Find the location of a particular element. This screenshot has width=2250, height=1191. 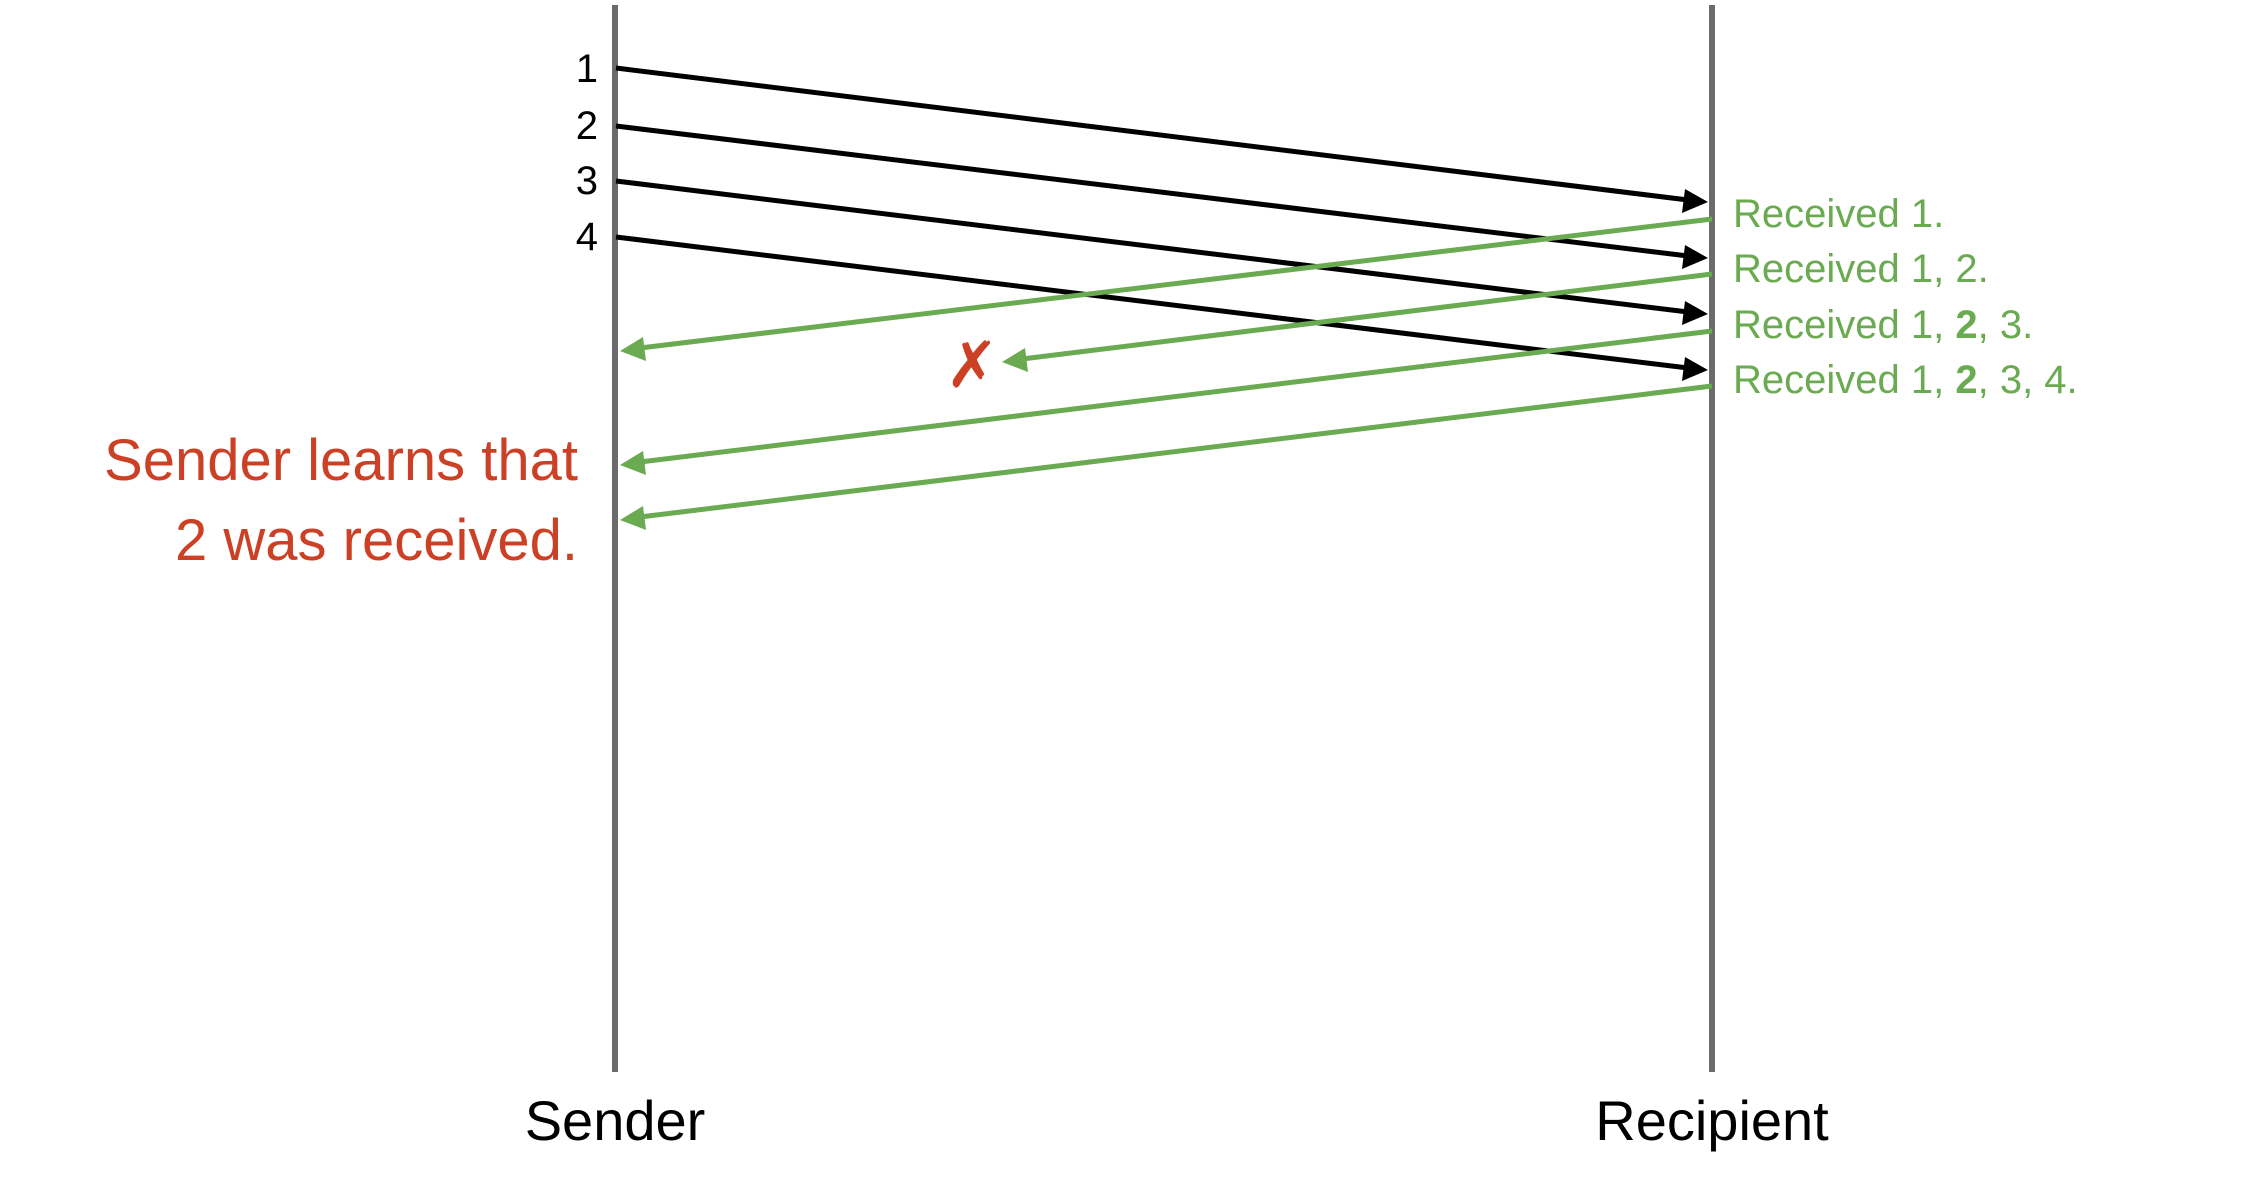

ack-label-1: Received 1. is located at coordinates (1838, 214).